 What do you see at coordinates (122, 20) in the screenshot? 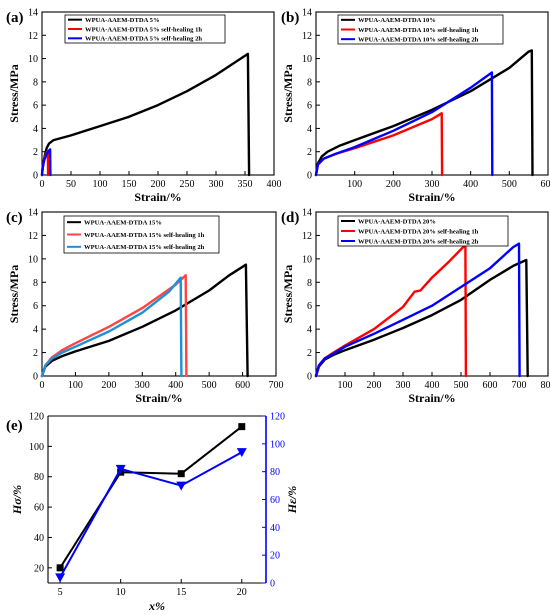
I see `legend-label: WPUA-AAEM-DTDA 5%` at bounding box center [122, 20].